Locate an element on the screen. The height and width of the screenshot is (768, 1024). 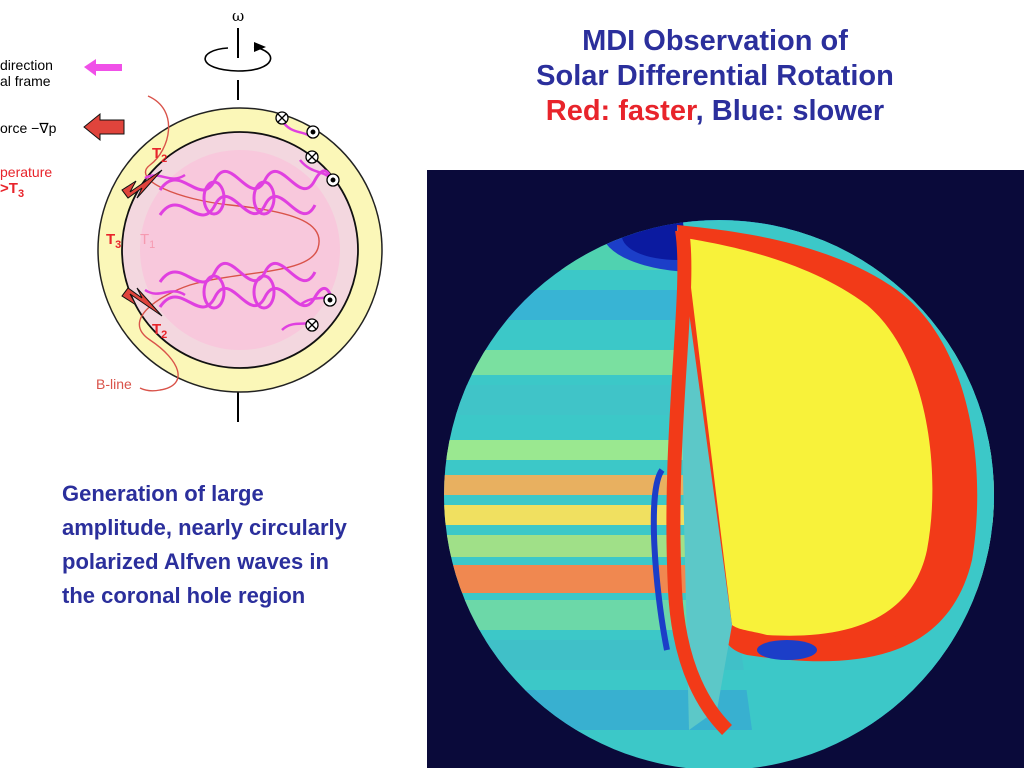
rotation-arrowhead-icon is located at coordinates (260, 47).